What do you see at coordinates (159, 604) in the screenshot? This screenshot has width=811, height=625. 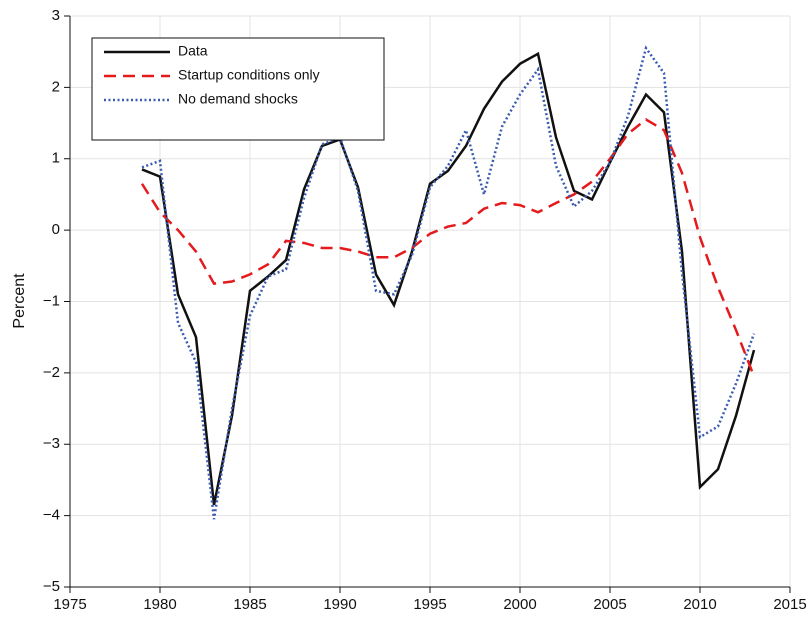 I see `x-tick-label: 1980` at bounding box center [159, 604].